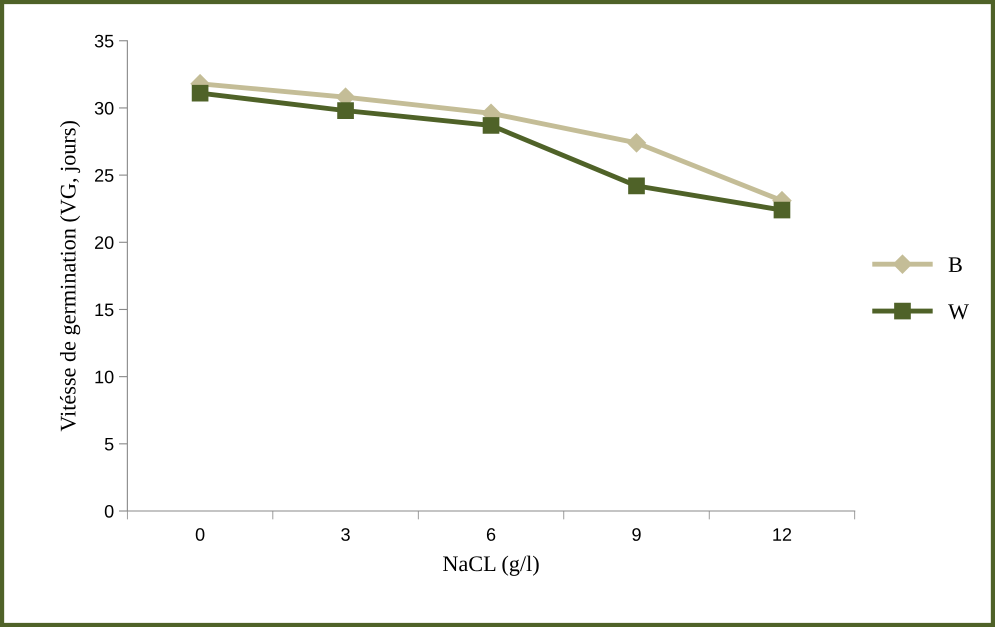 This screenshot has width=995, height=627. What do you see at coordinates (491, 566) in the screenshot?
I see `x-axis-title: NaCL (g/l)` at bounding box center [491, 566].